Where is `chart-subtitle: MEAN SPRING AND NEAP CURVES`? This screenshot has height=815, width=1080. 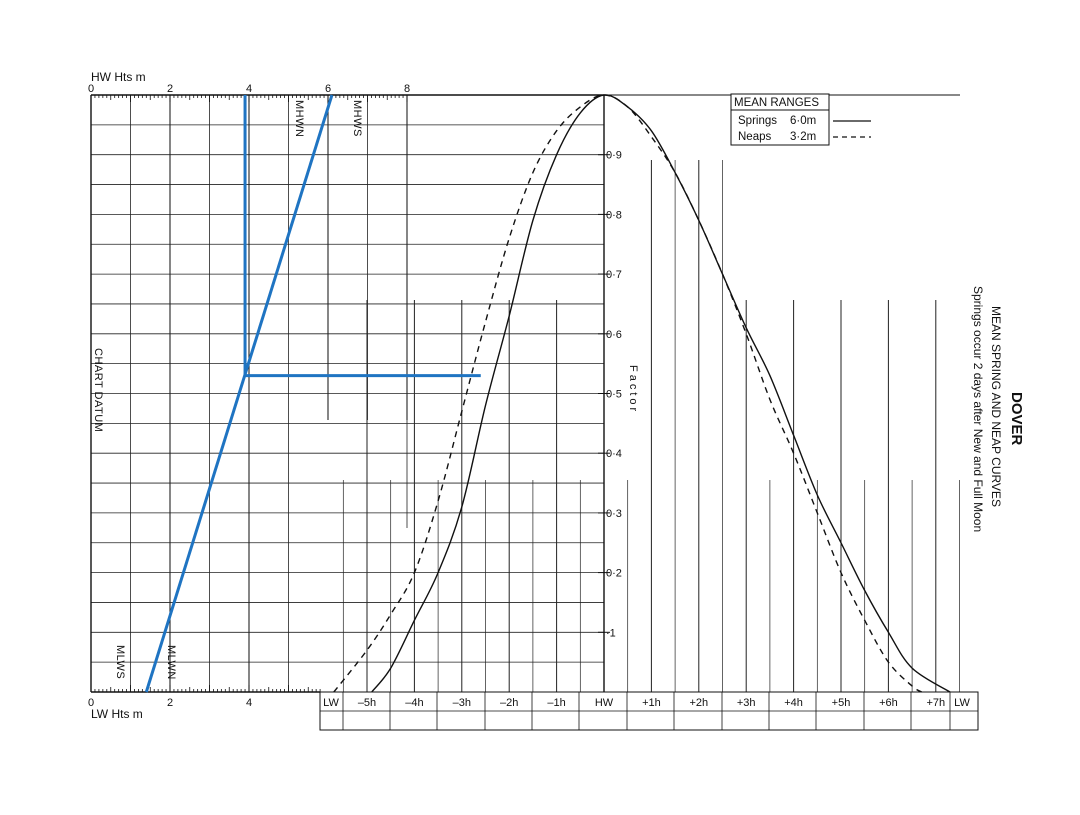 chart-subtitle: MEAN SPRING AND NEAP CURVES is located at coordinates (996, 406).